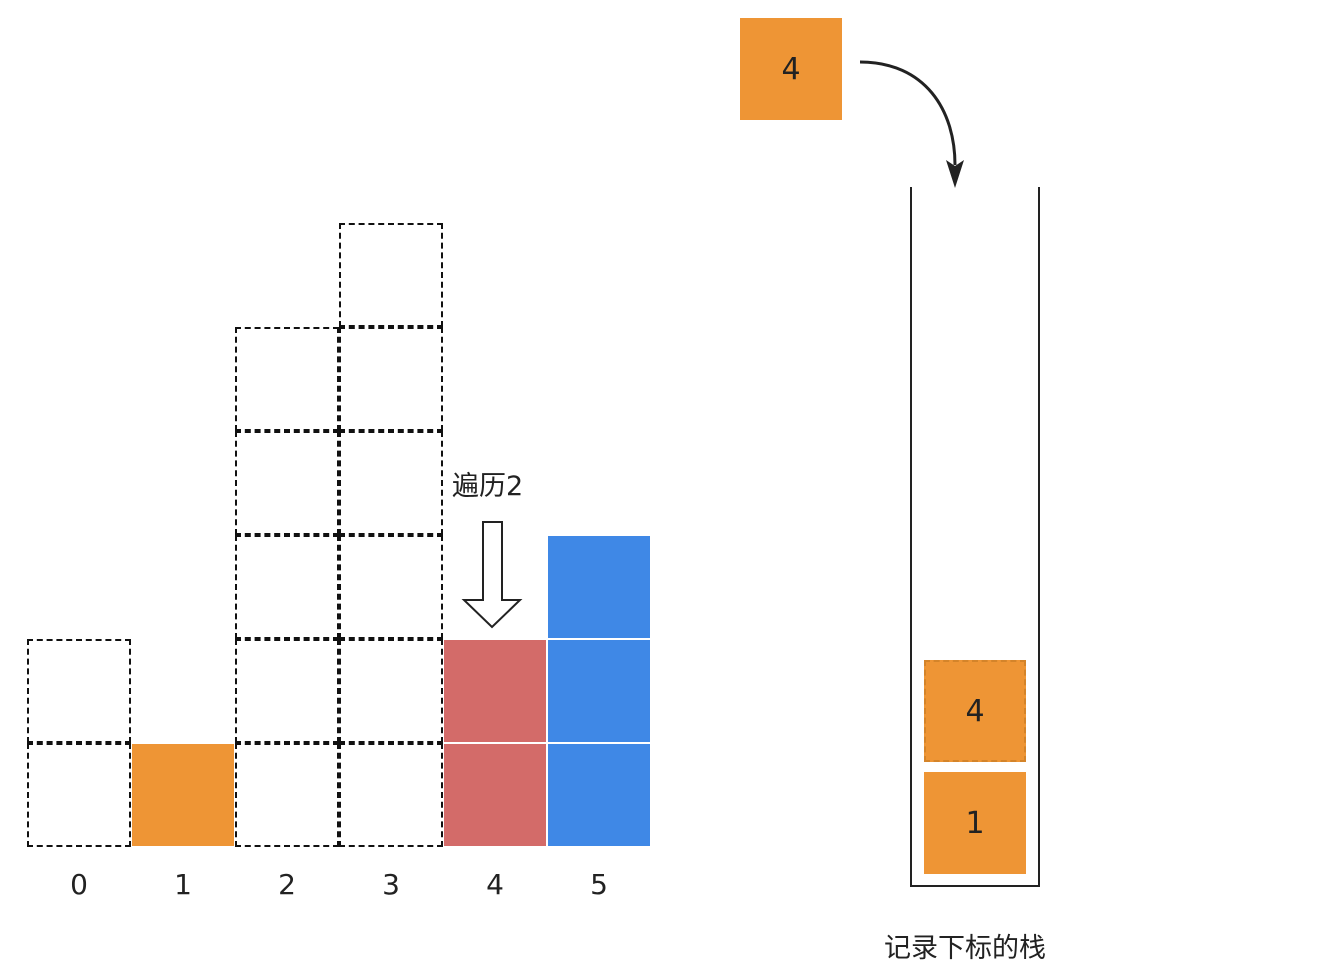 The width and height of the screenshot is (1324, 980). I want to click on bar-1-cell, so click(183, 795).